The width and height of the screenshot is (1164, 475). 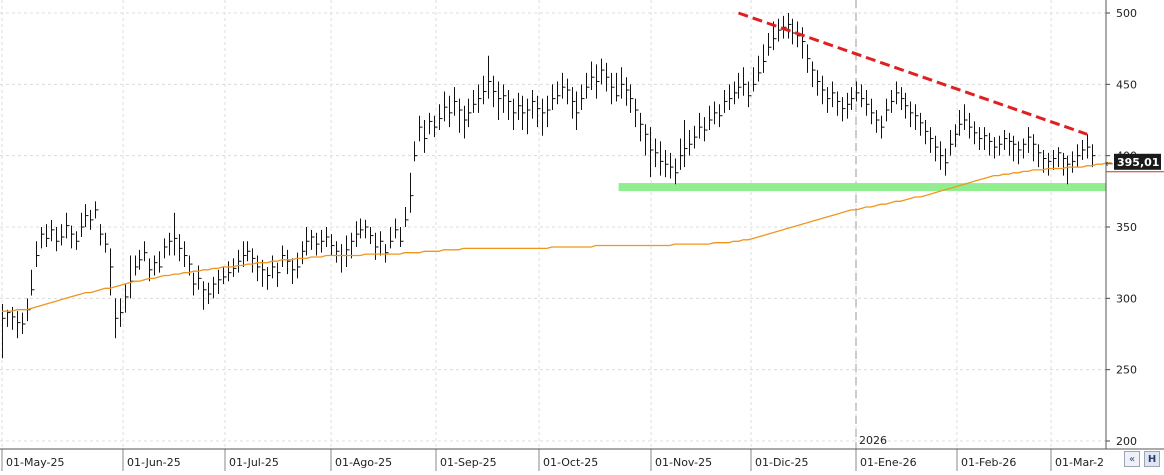 What do you see at coordinates (912, 73) in the screenshot?
I see `resistance-trendline` at bounding box center [912, 73].